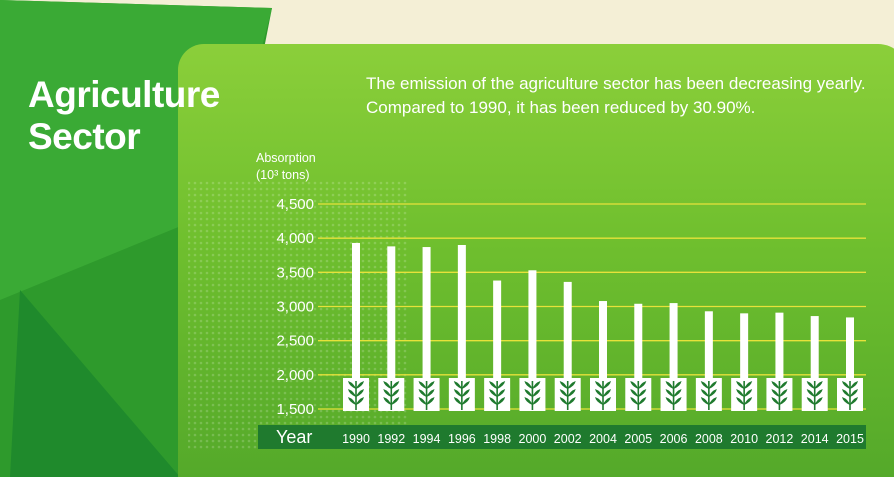 Image resolution: width=894 pixels, height=477 pixels. Describe the element at coordinates (673, 341) in the screenshot. I see `bar-2006` at that location.